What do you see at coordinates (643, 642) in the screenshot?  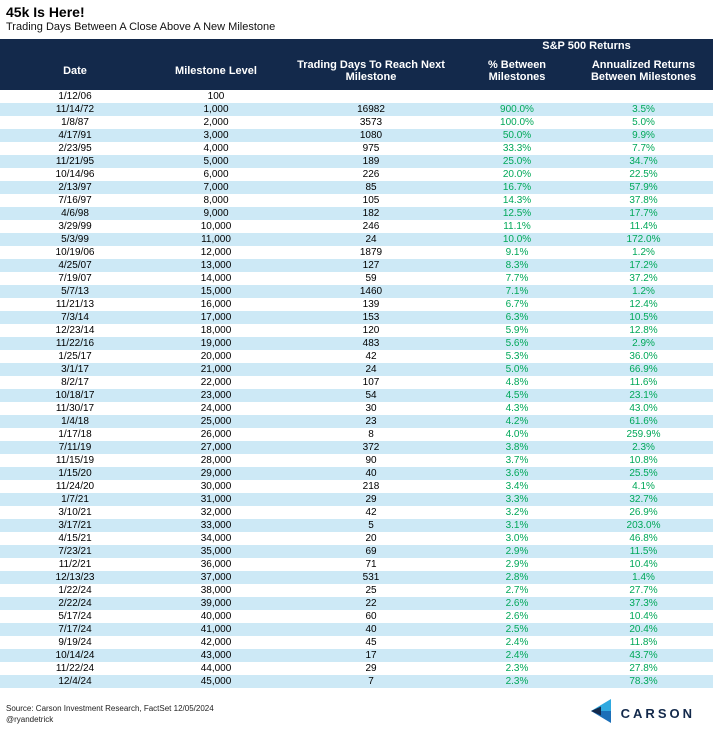 I see `annualized-return-cell: 11.8%` at bounding box center [643, 642].